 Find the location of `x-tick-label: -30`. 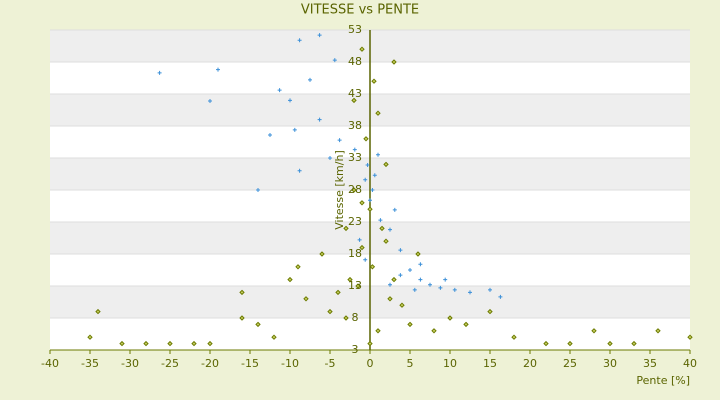

x-tick-label: -30 is located at coordinates (130, 363).